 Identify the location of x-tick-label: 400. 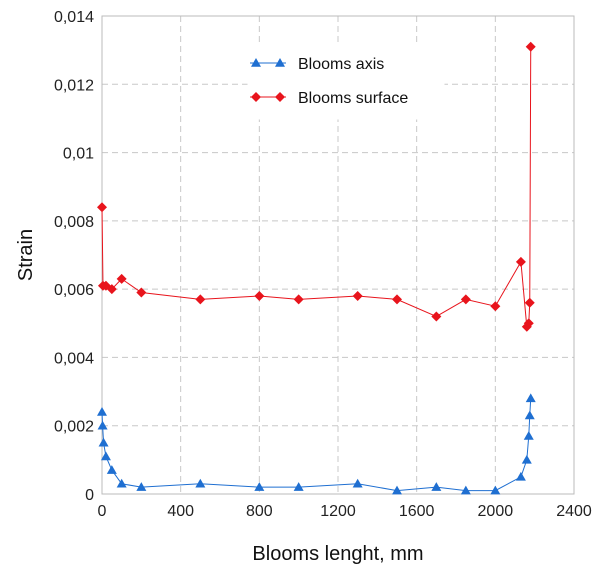
(180, 511).